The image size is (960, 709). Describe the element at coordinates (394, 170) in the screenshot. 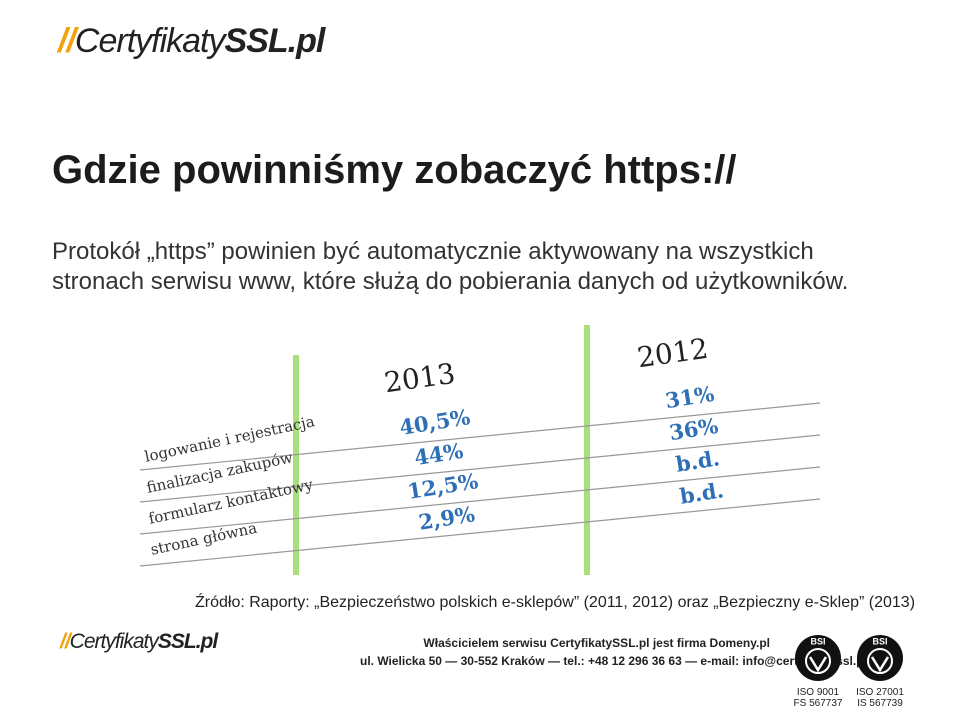

I see `slide-title: Gdzie powinniśmy zobaczyć https://` at that location.